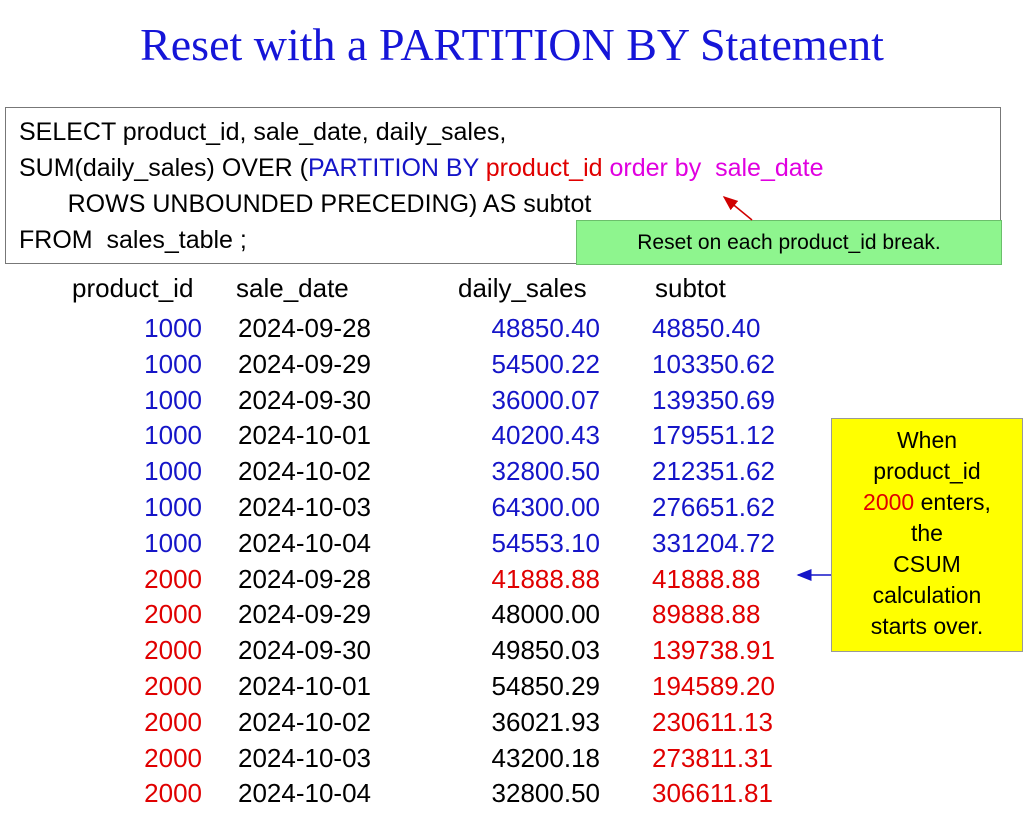  Describe the element at coordinates (713, 686) in the screenshot. I see `table-cell: 194589.20` at that location.